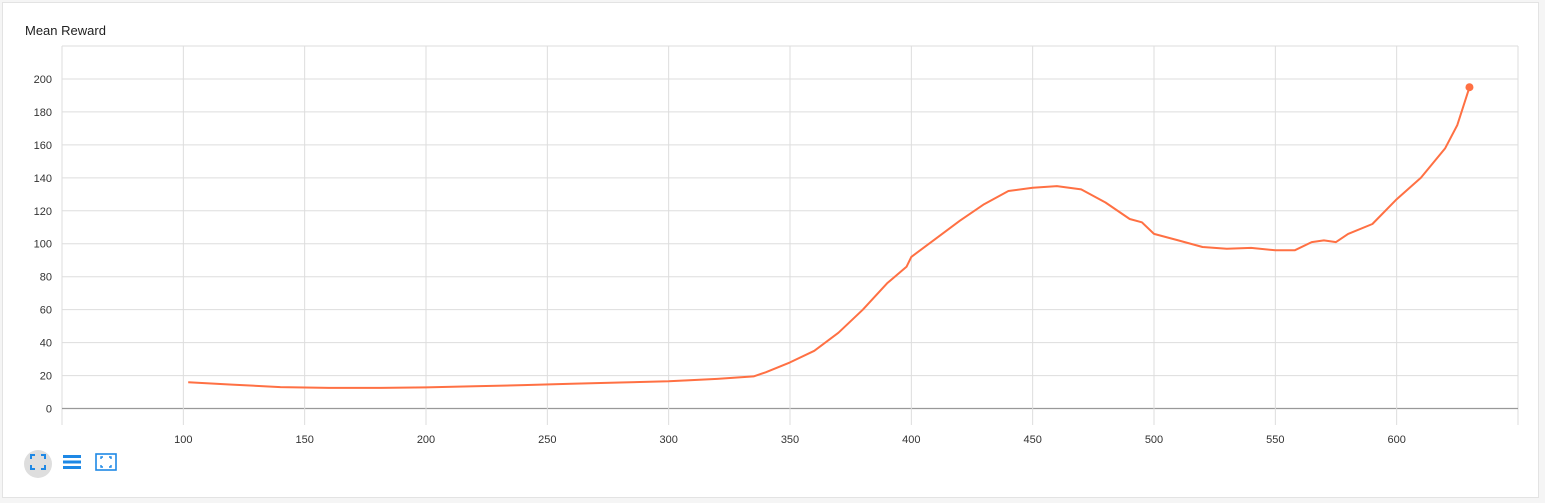  What do you see at coordinates (46, 377) in the screenshot?
I see `y-tick-label: 20` at bounding box center [46, 377].